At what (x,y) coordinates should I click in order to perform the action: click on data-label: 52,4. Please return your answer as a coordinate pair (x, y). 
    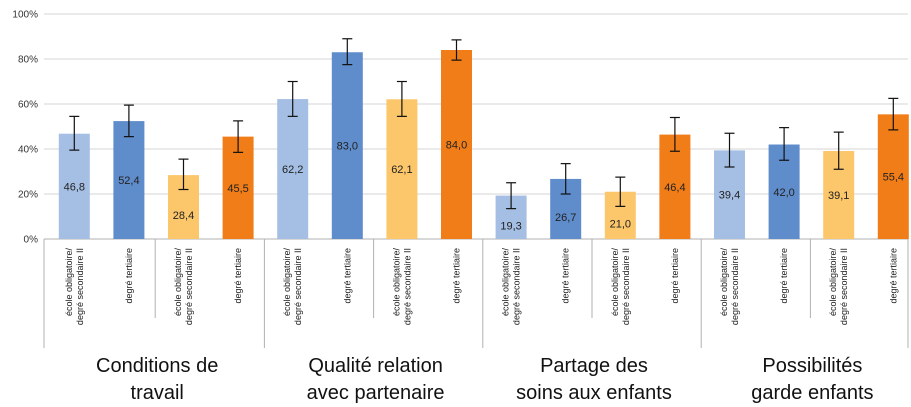
    Looking at the image, I should click on (128, 181).